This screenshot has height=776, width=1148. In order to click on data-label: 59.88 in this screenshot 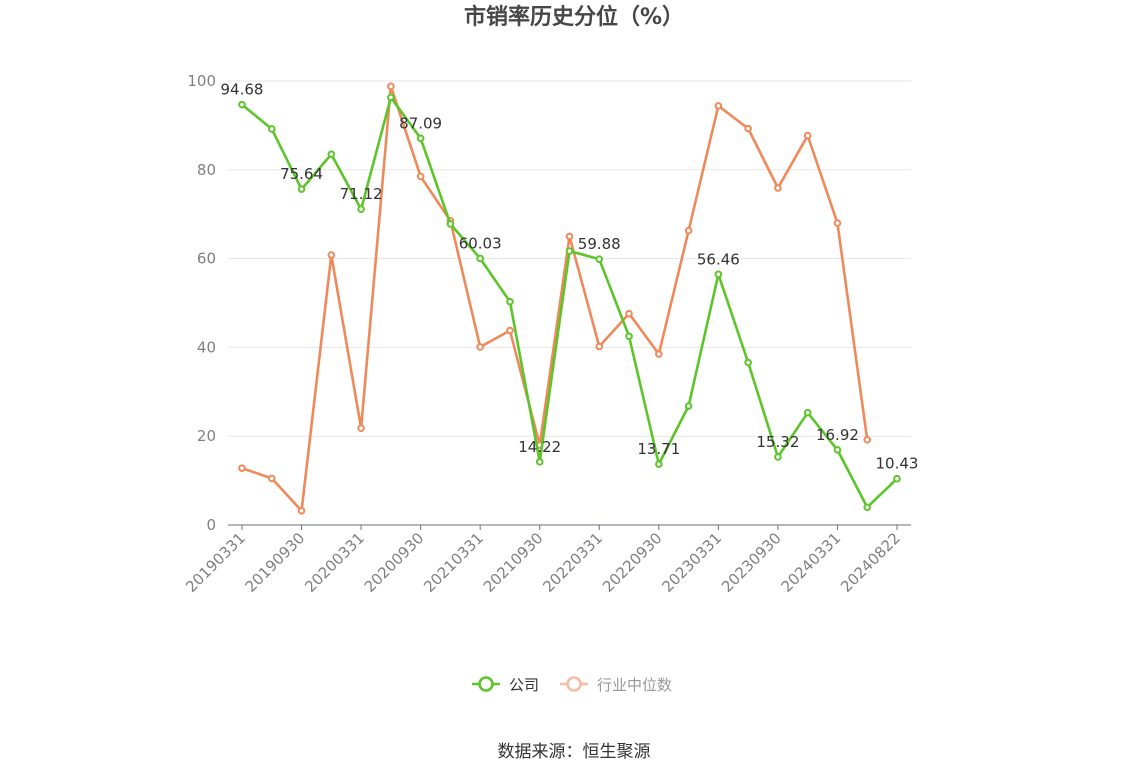, I will do `click(599, 244)`.